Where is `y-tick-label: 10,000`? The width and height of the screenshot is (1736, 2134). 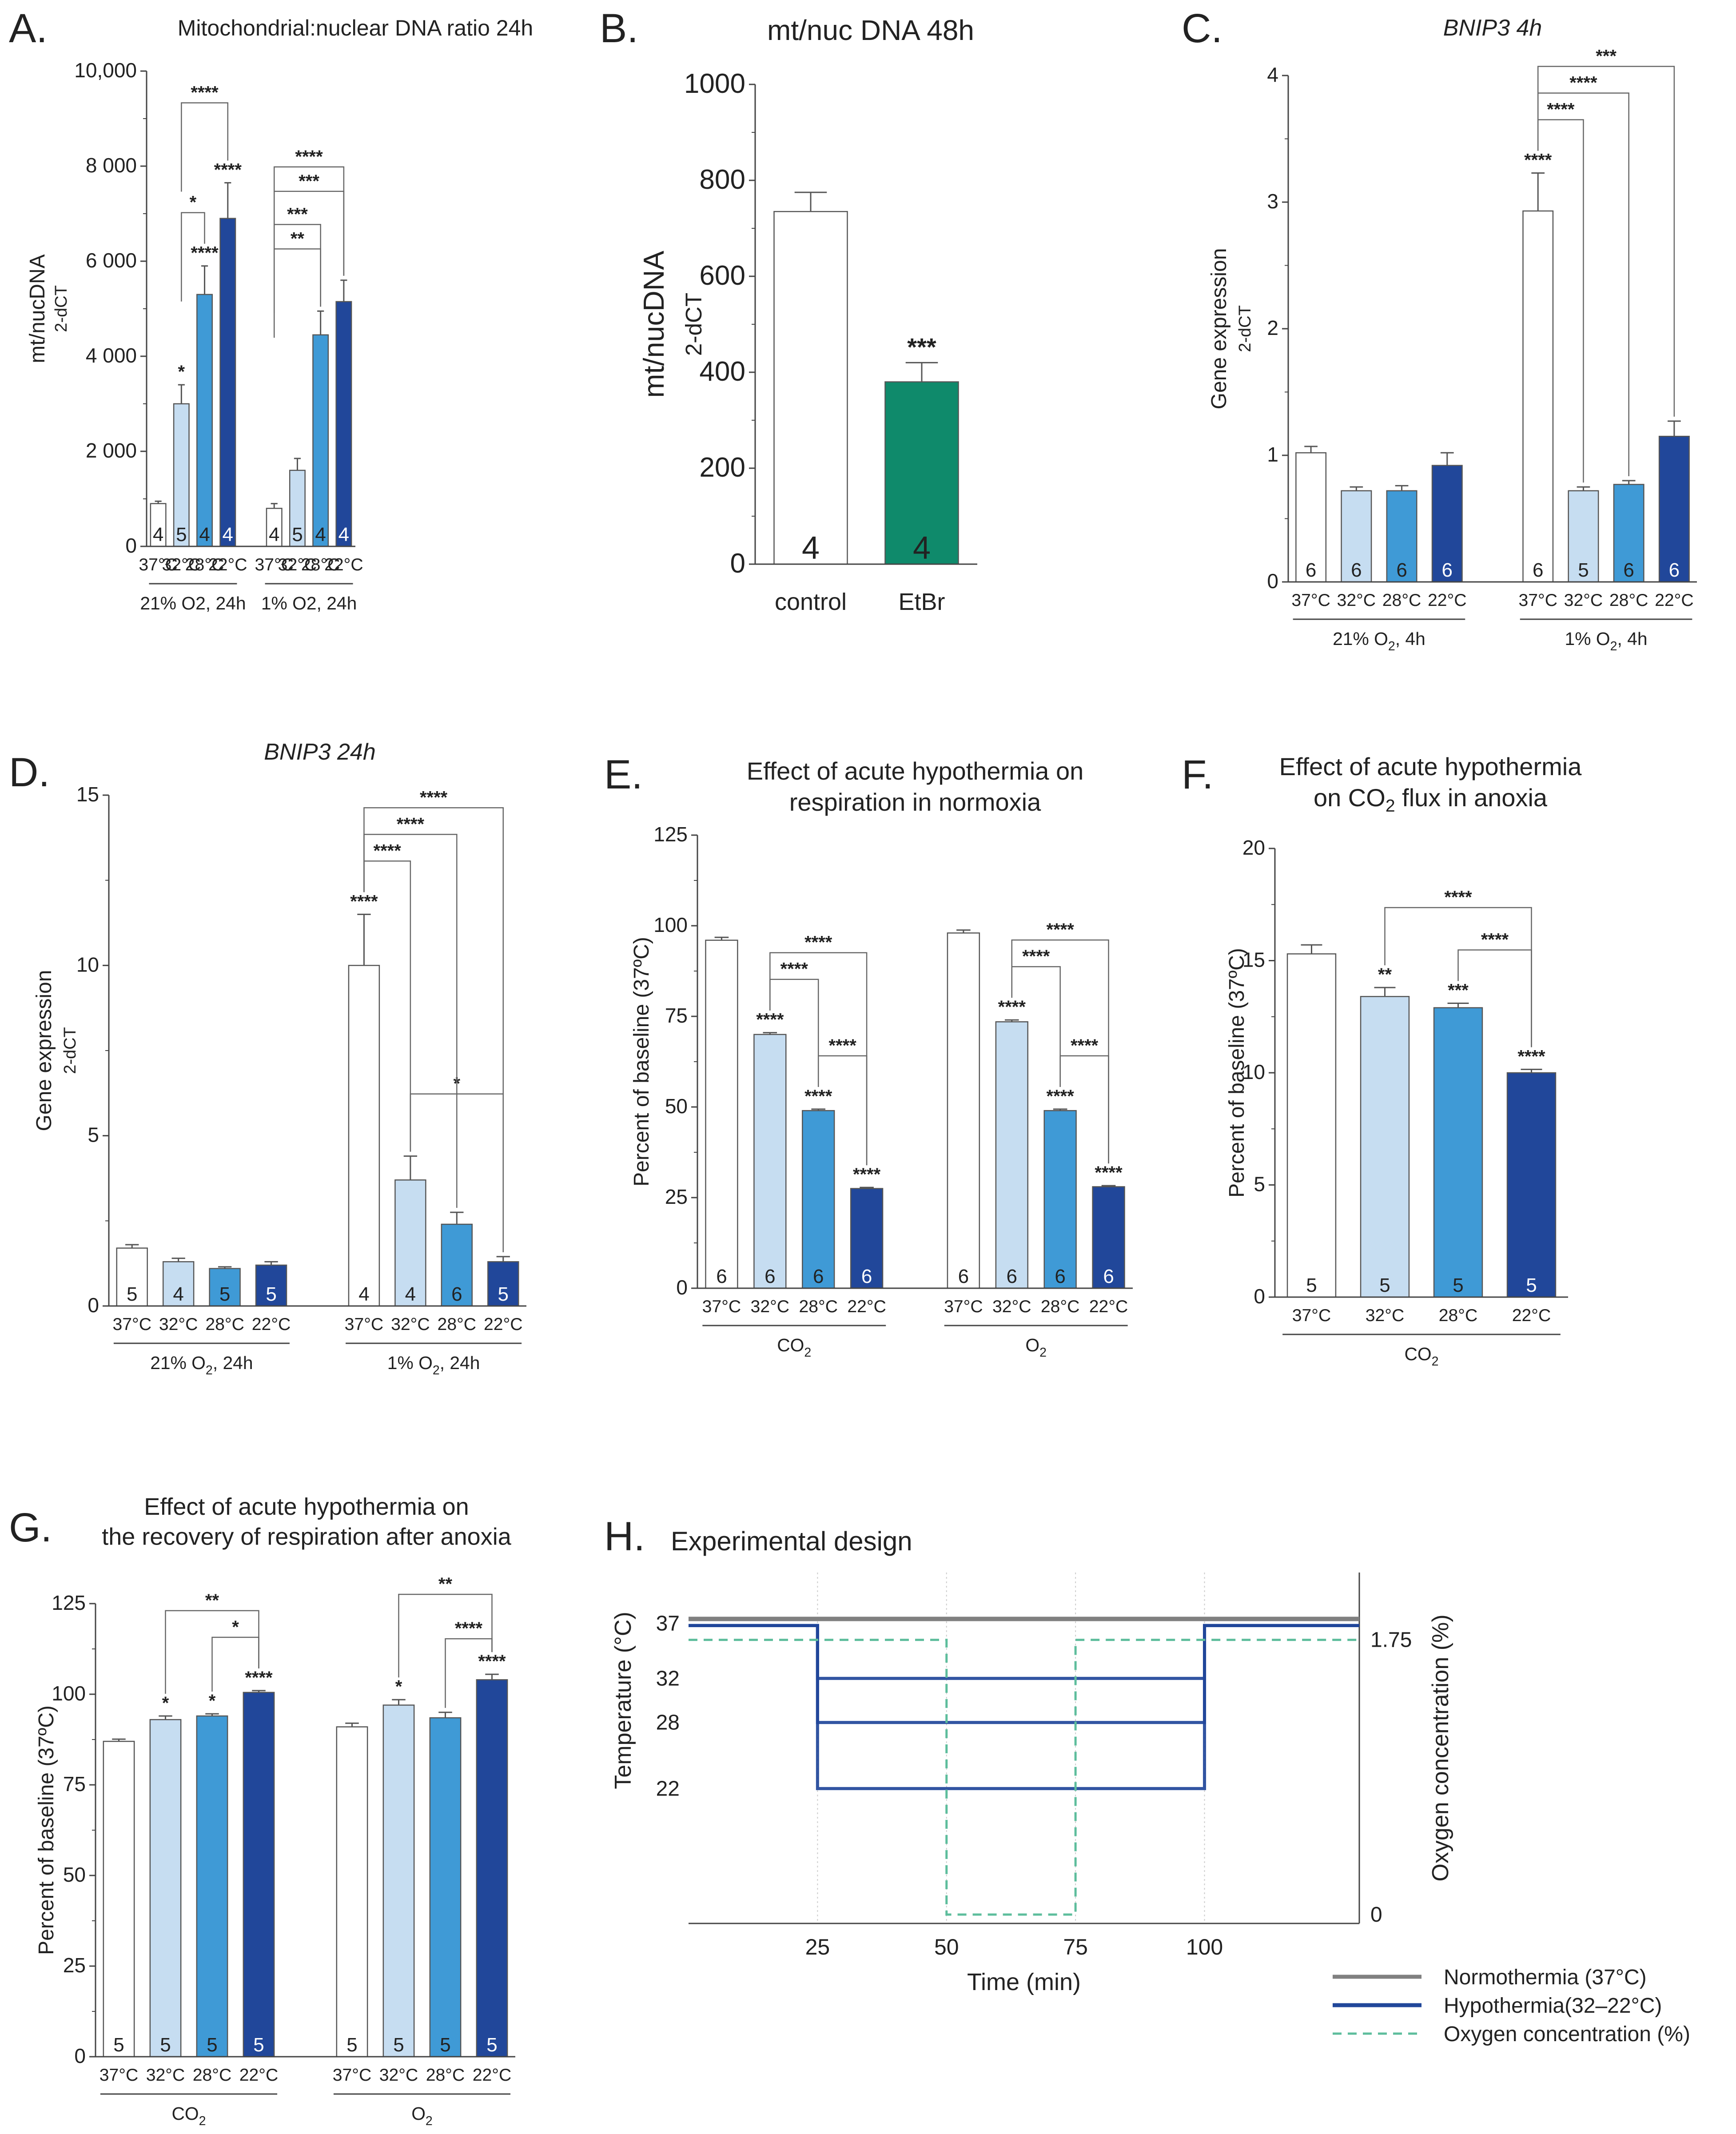
y-tick-label: 10,000 is located at coordinates (105, 70).